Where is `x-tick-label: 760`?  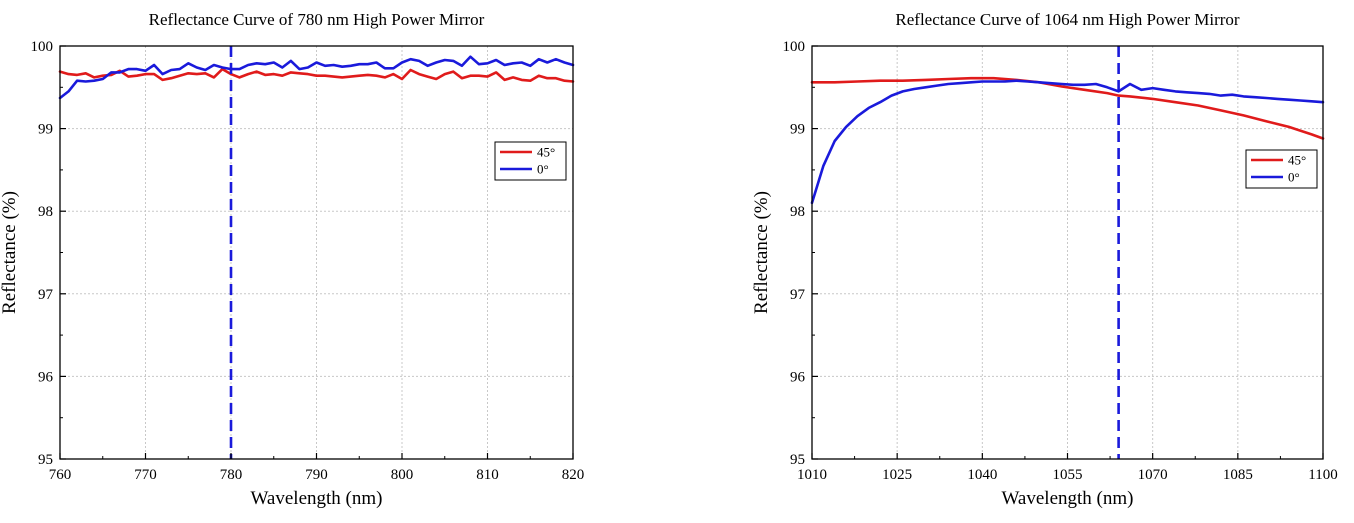 x-tick-label: 760 is located at coordinates (60, 475).